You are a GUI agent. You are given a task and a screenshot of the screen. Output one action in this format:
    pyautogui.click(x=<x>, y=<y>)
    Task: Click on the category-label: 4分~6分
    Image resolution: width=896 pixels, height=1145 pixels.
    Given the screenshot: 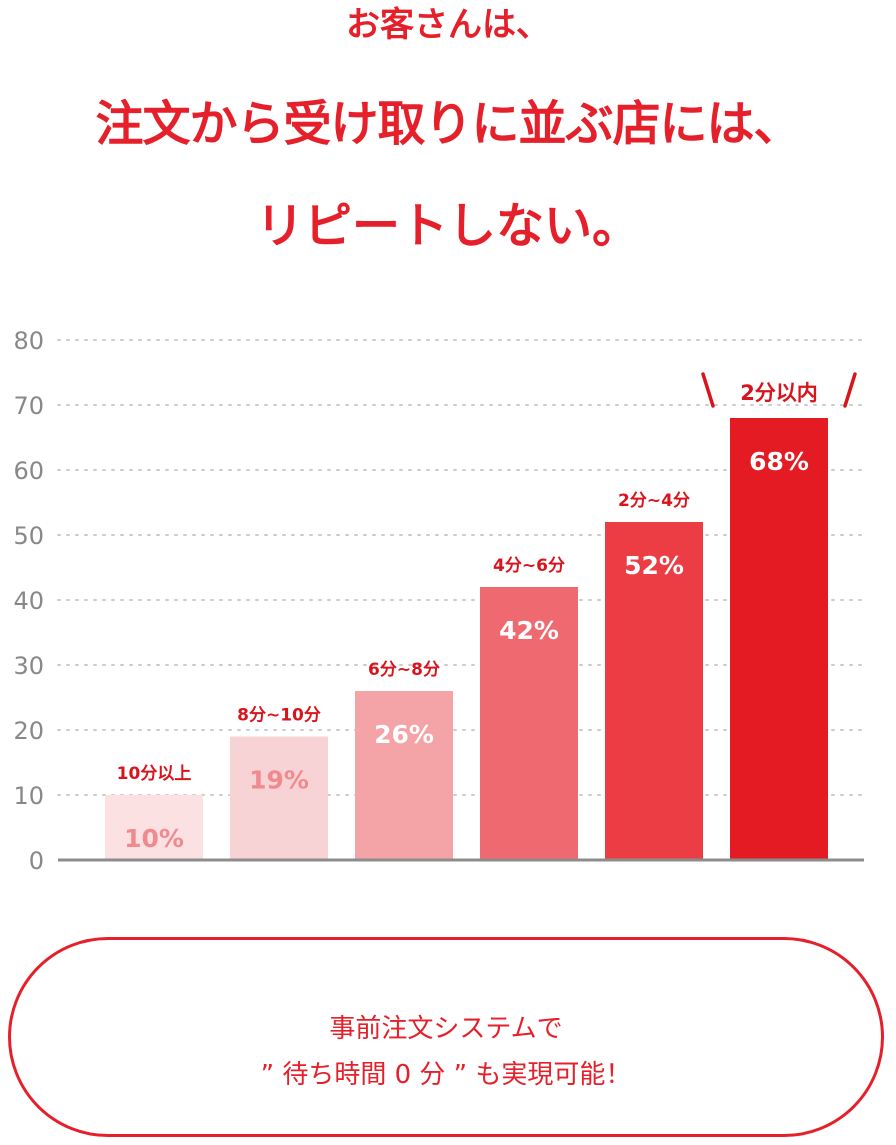 What is the action you would take?
    pyautogui.click(x=529, y=566)
    